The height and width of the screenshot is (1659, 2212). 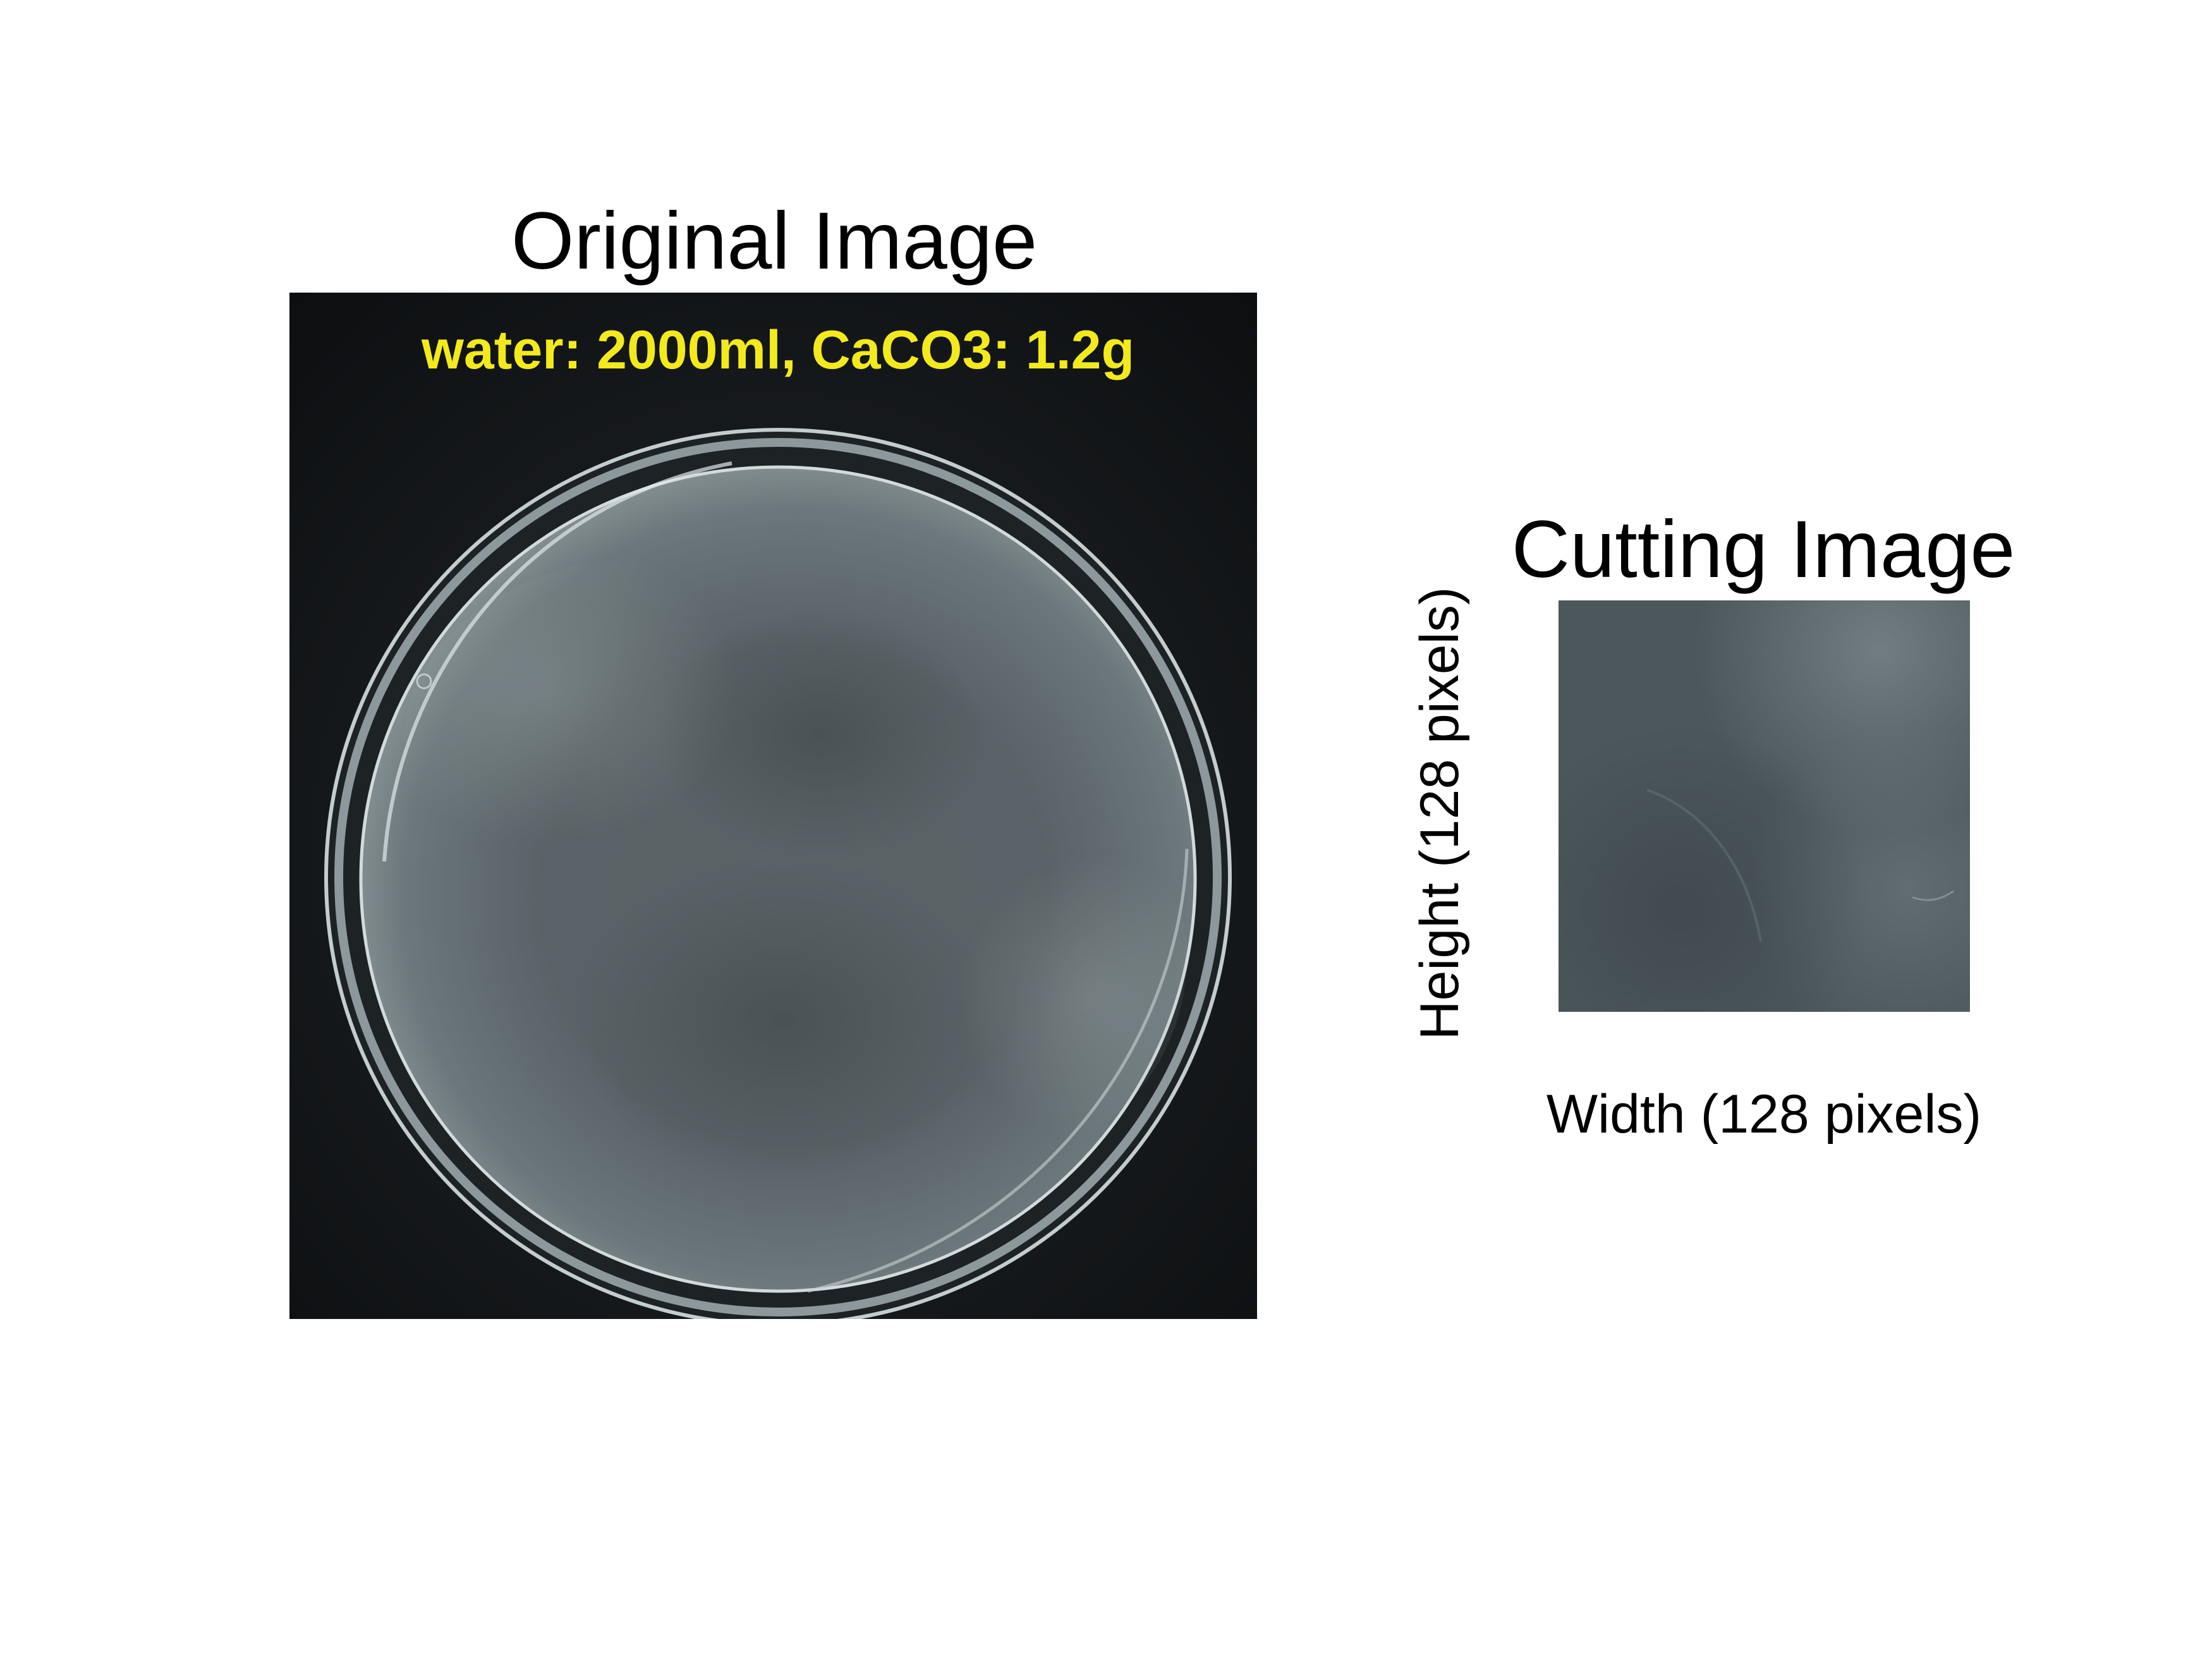 What do you see at coordinates (1763, 549) in the screenshot?
I see `cutting-image-title: Cutting Image` at bounding box center [1763, 549].